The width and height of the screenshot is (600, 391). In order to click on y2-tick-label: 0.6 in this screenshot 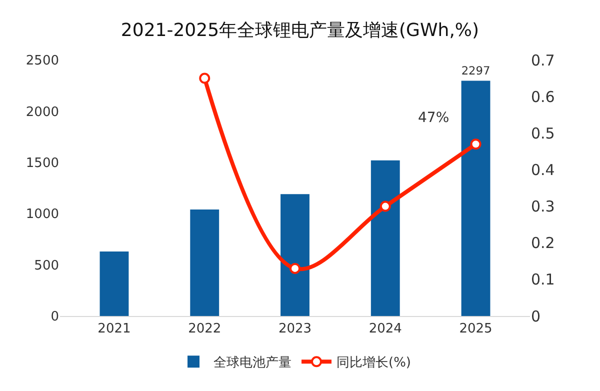, I will do `click(543, 97)`.